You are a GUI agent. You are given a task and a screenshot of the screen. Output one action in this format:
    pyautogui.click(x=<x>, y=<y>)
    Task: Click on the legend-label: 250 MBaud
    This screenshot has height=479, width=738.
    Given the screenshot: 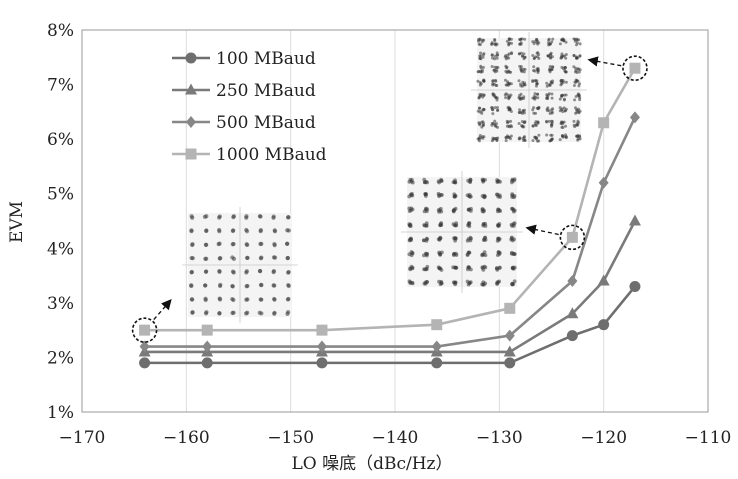 What is the action you would take?
    pyautogui.click(x=266, y=91)
    